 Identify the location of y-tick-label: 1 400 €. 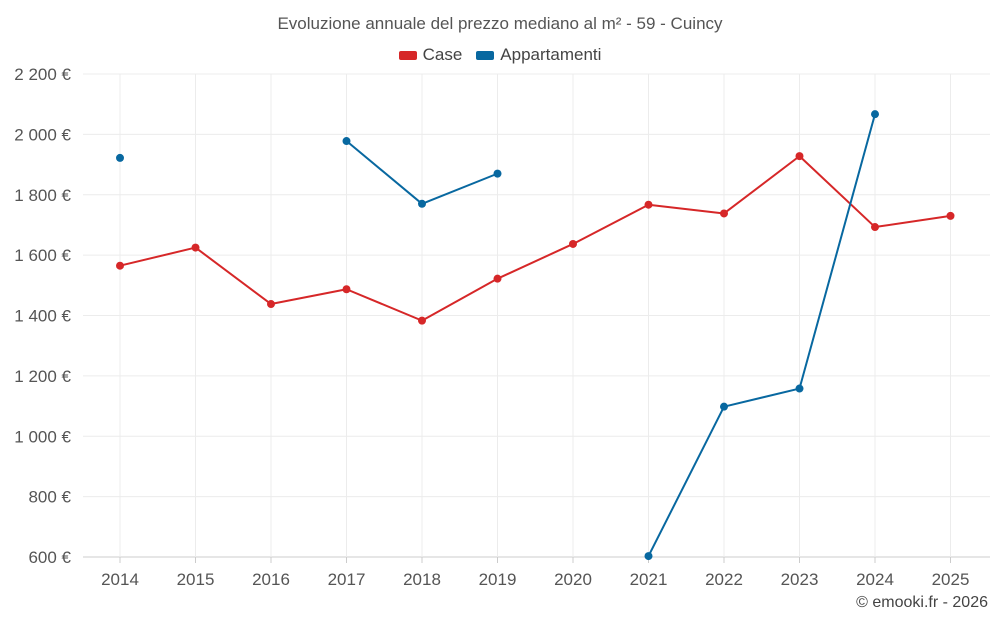
(42, 316).